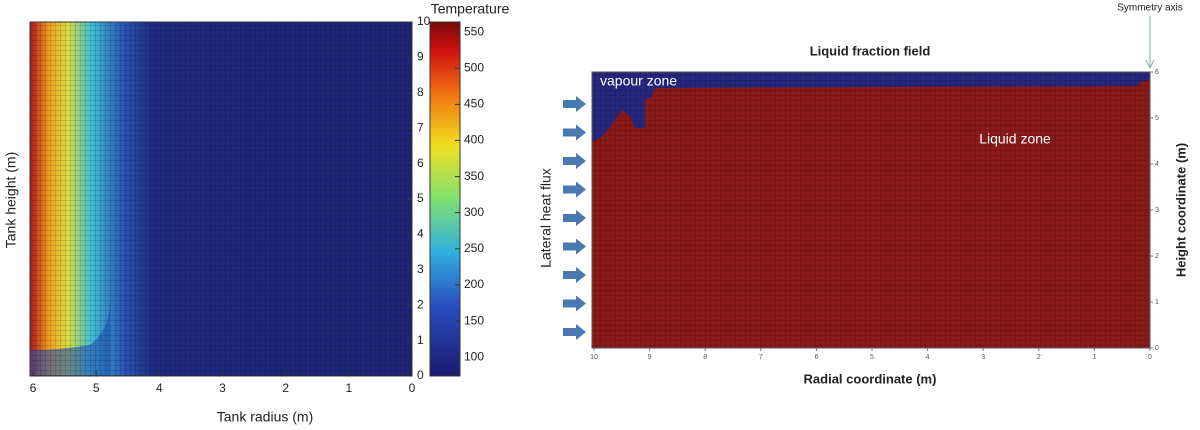 The width and height of the screenshot is (1200, 430). Describe the element at coordinates (705, 357) in the screenshot. I see `x-tick-label: 8` at that location.